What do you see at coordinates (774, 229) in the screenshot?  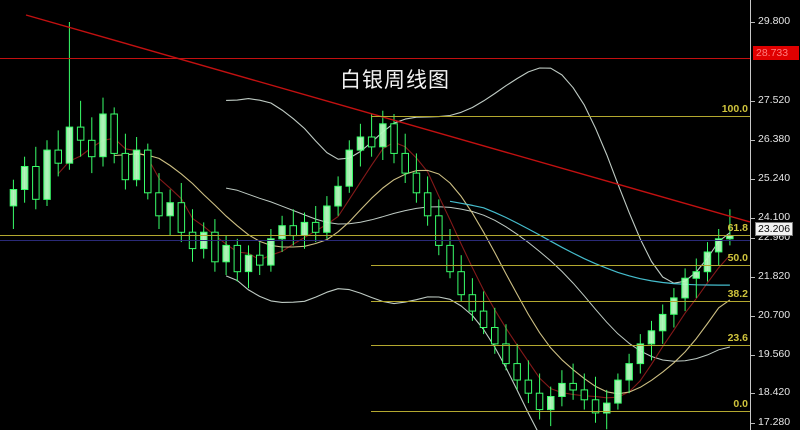 I see `last-price-badge: 23.206` at bounding box center [774, 229].